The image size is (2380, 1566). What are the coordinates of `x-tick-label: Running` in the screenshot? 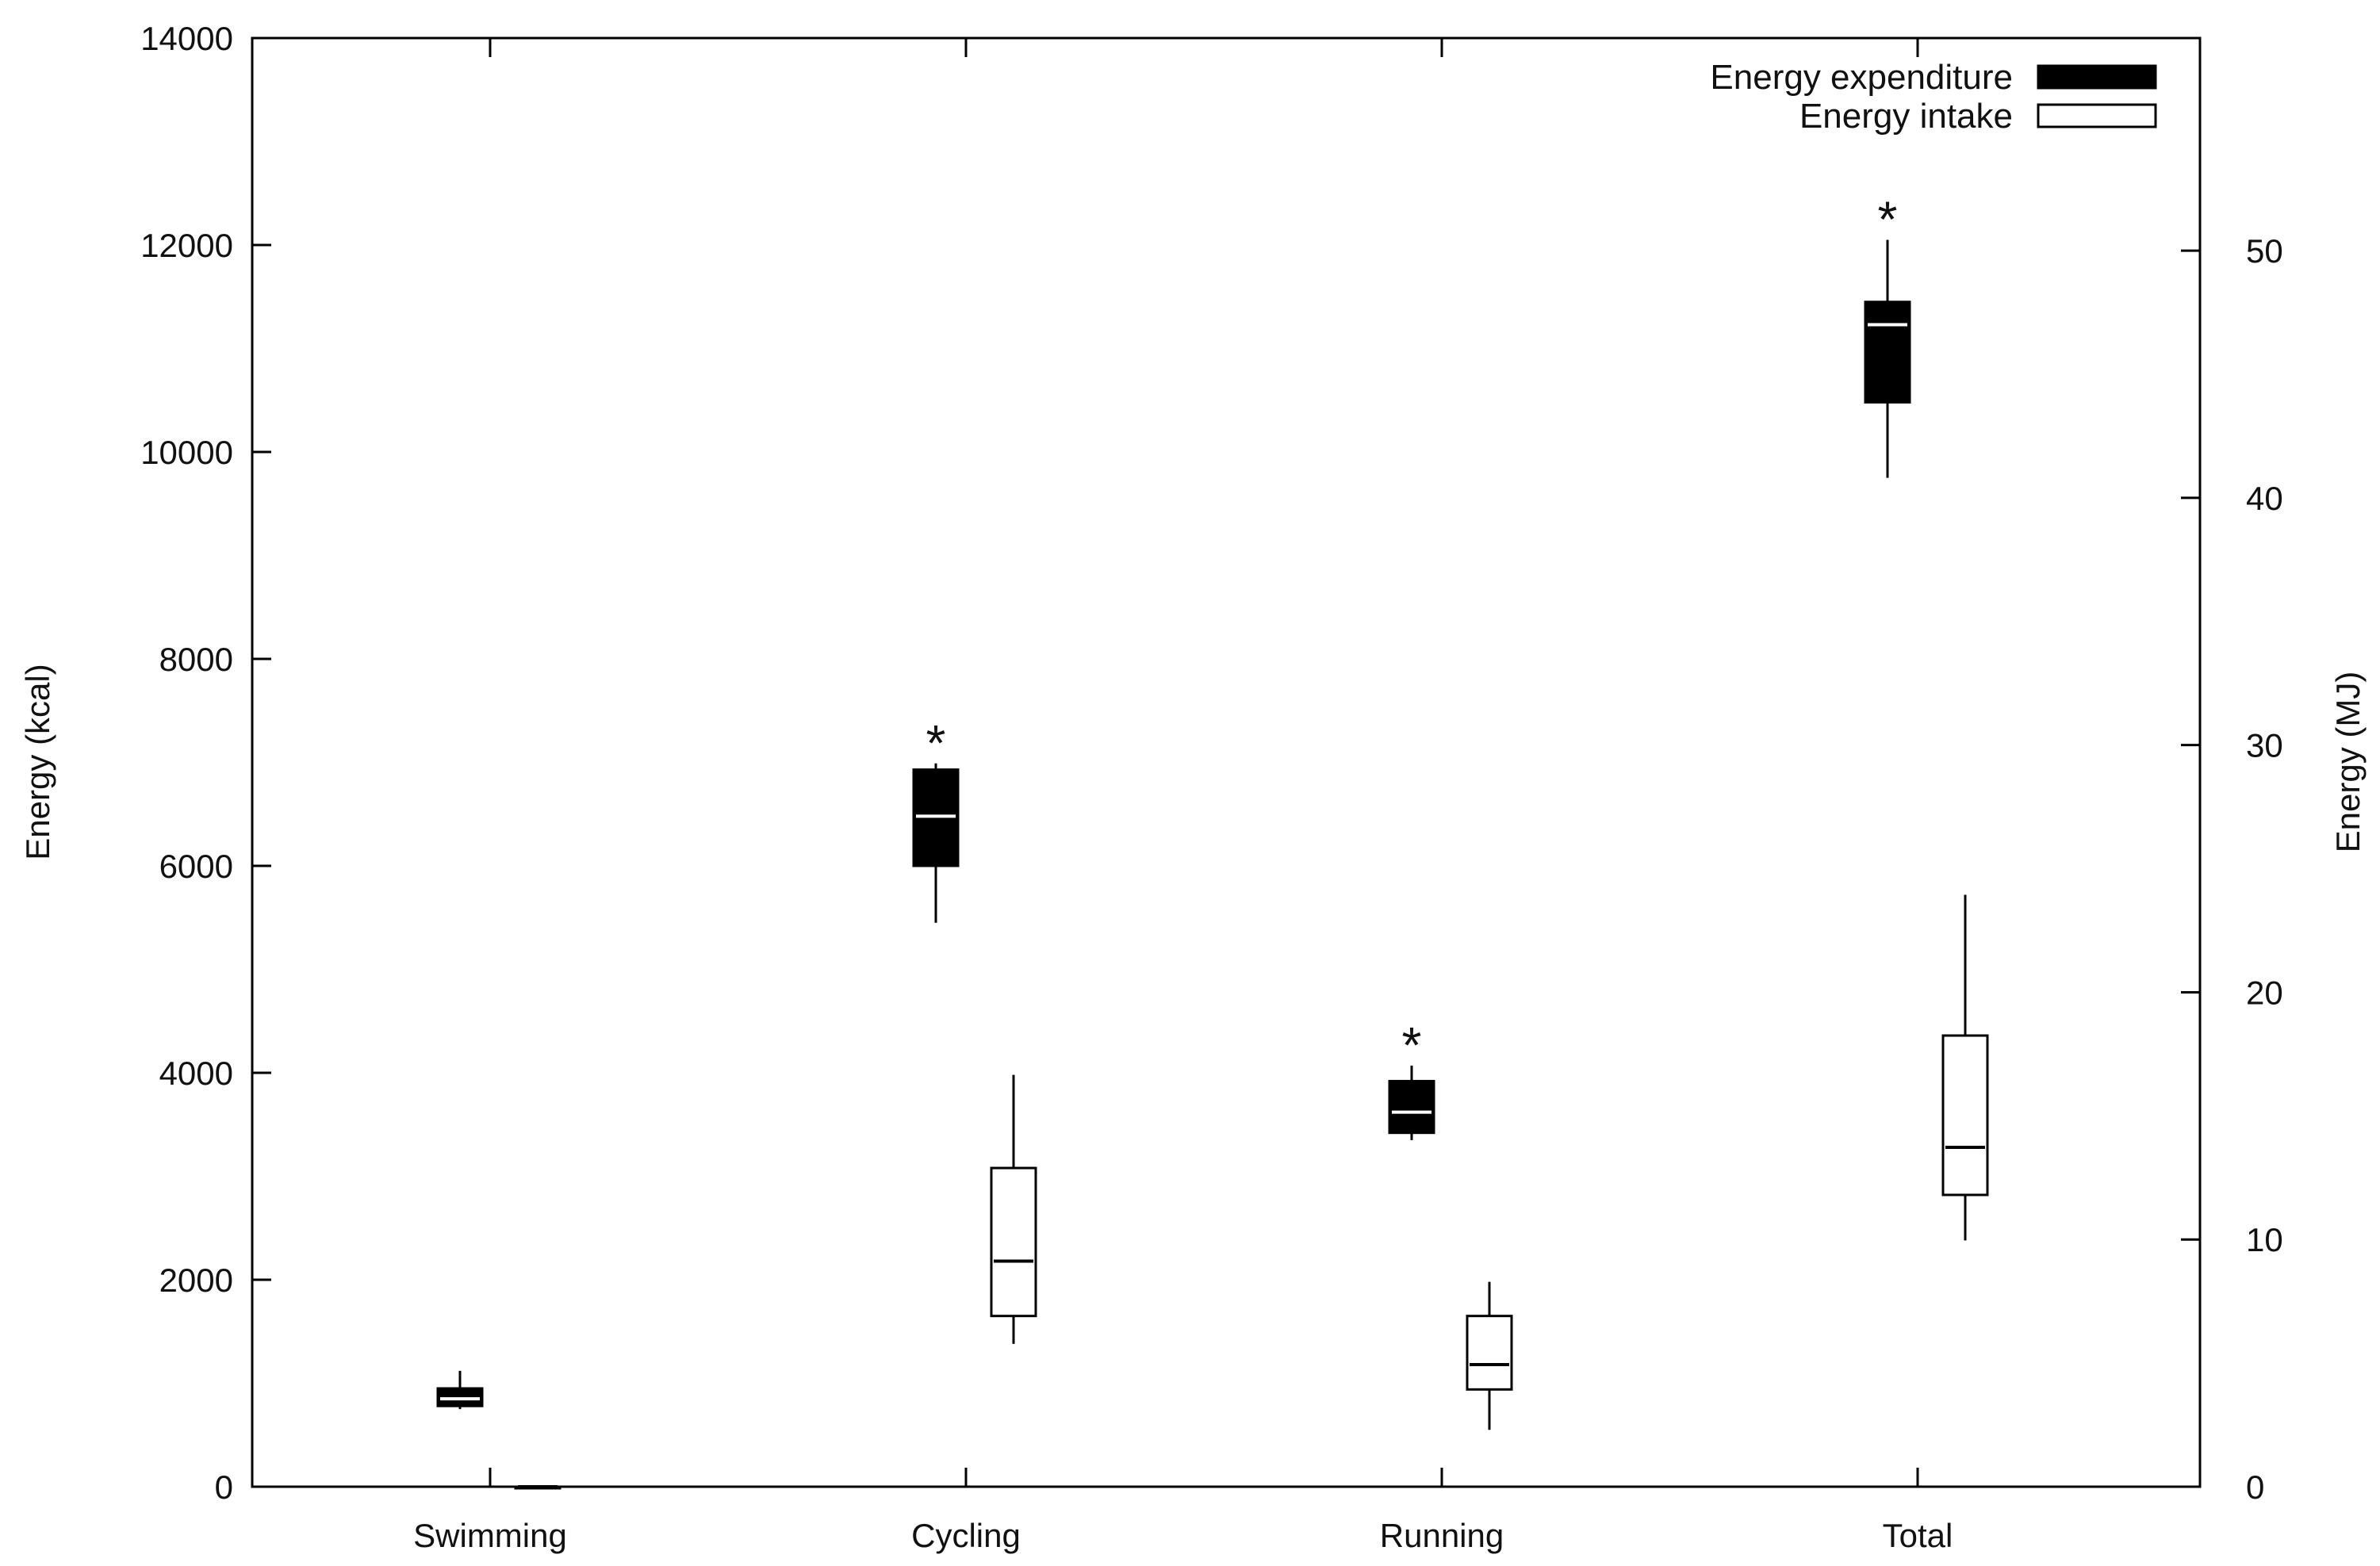 It's located at (1442, 1535).